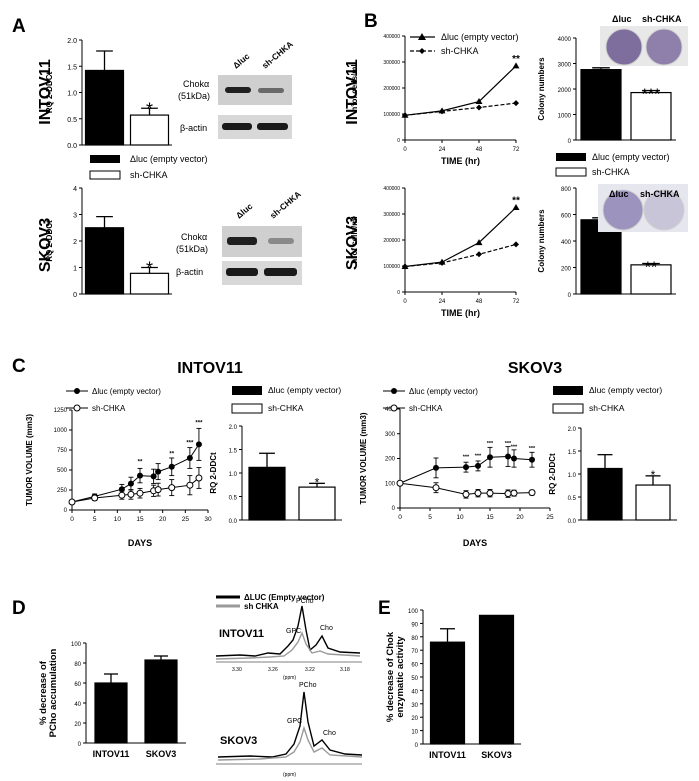 This screenshot has width=699, height=781. Describe the element at coordinates (77, 408) in the screenshot. I see `legend-marker-c1-sh` at that location.